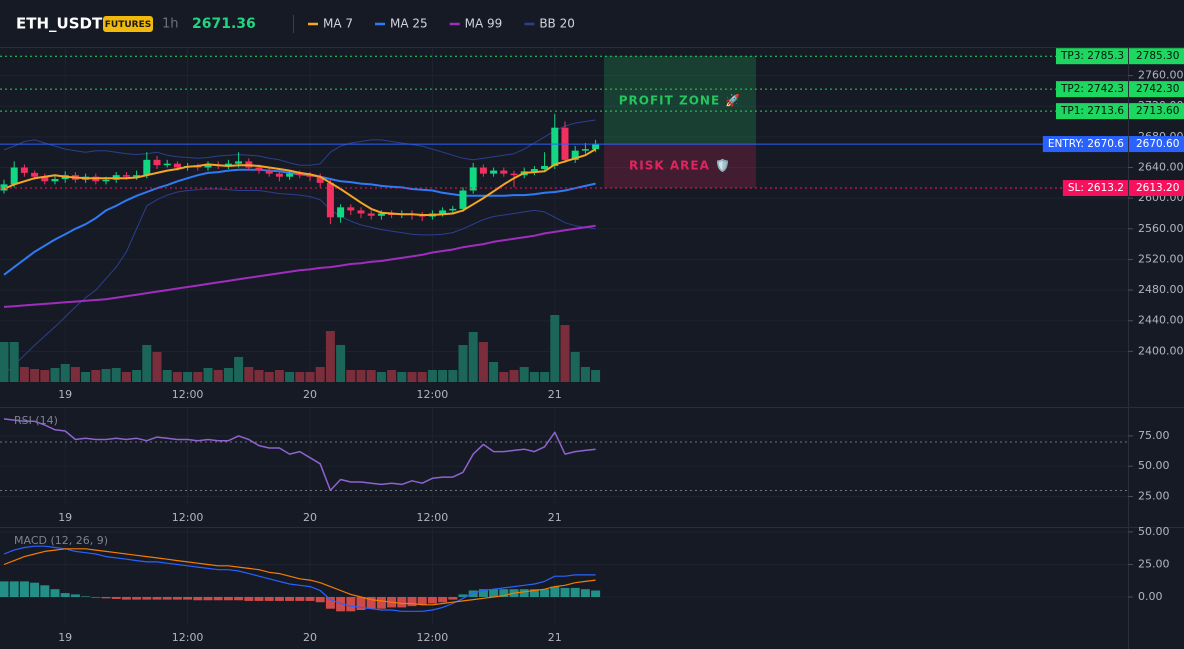 This screenshot has height=649, width=1184. What do you see at coordinates (1161, 167) in the screenshot?
I see `y-tick-label: 2640.00` at bounding box center [1161, 167].